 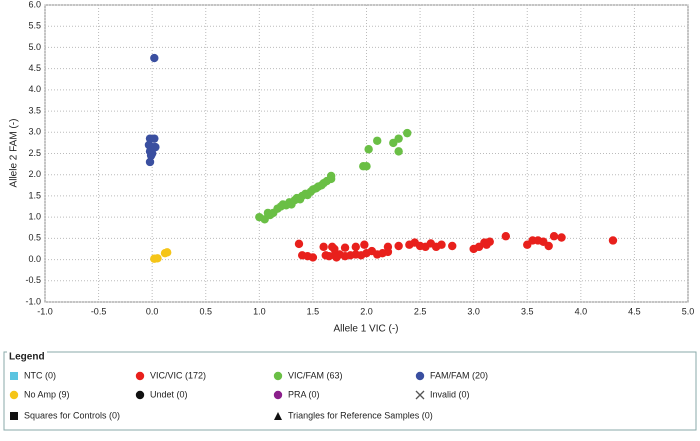 I want to click on legend-title-bg, so click(x=27, y=357).